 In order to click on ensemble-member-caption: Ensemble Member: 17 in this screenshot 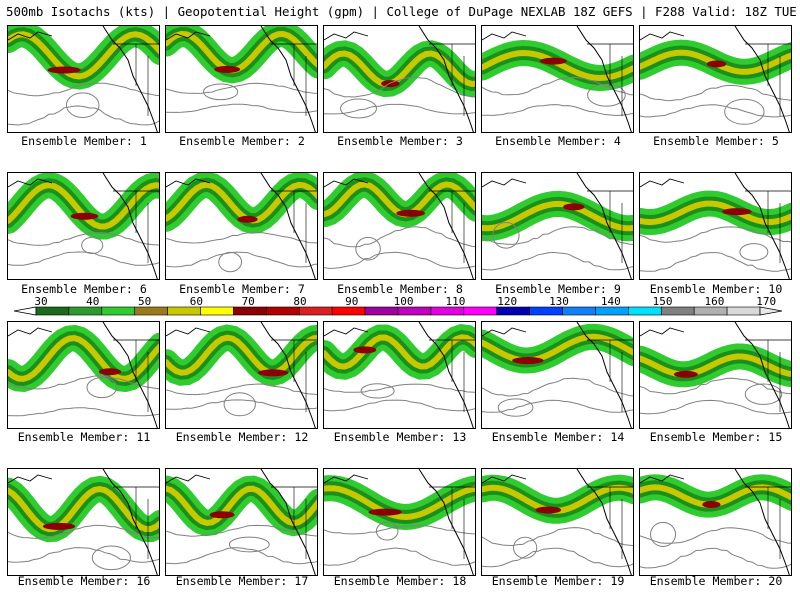, I will do `click(242, 581)`.